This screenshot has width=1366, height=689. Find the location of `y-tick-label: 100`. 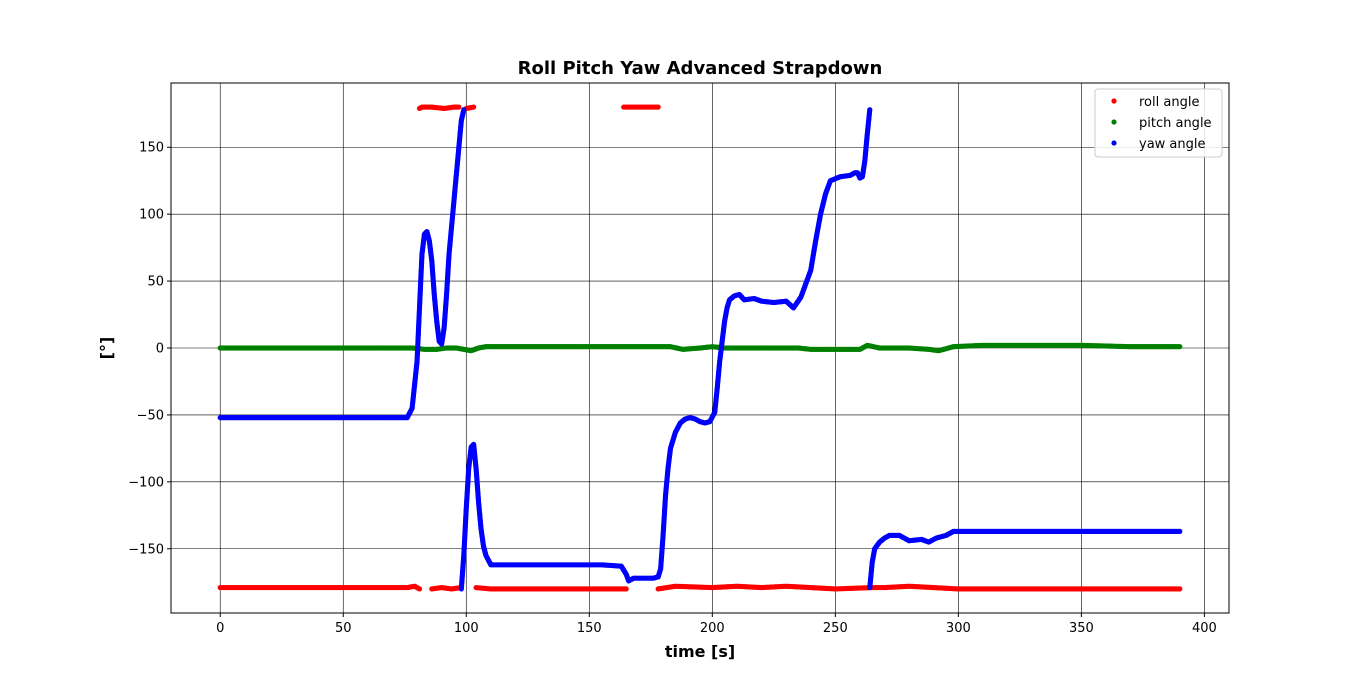

y-tick-label: 100 is located at coordinates (151, 215).